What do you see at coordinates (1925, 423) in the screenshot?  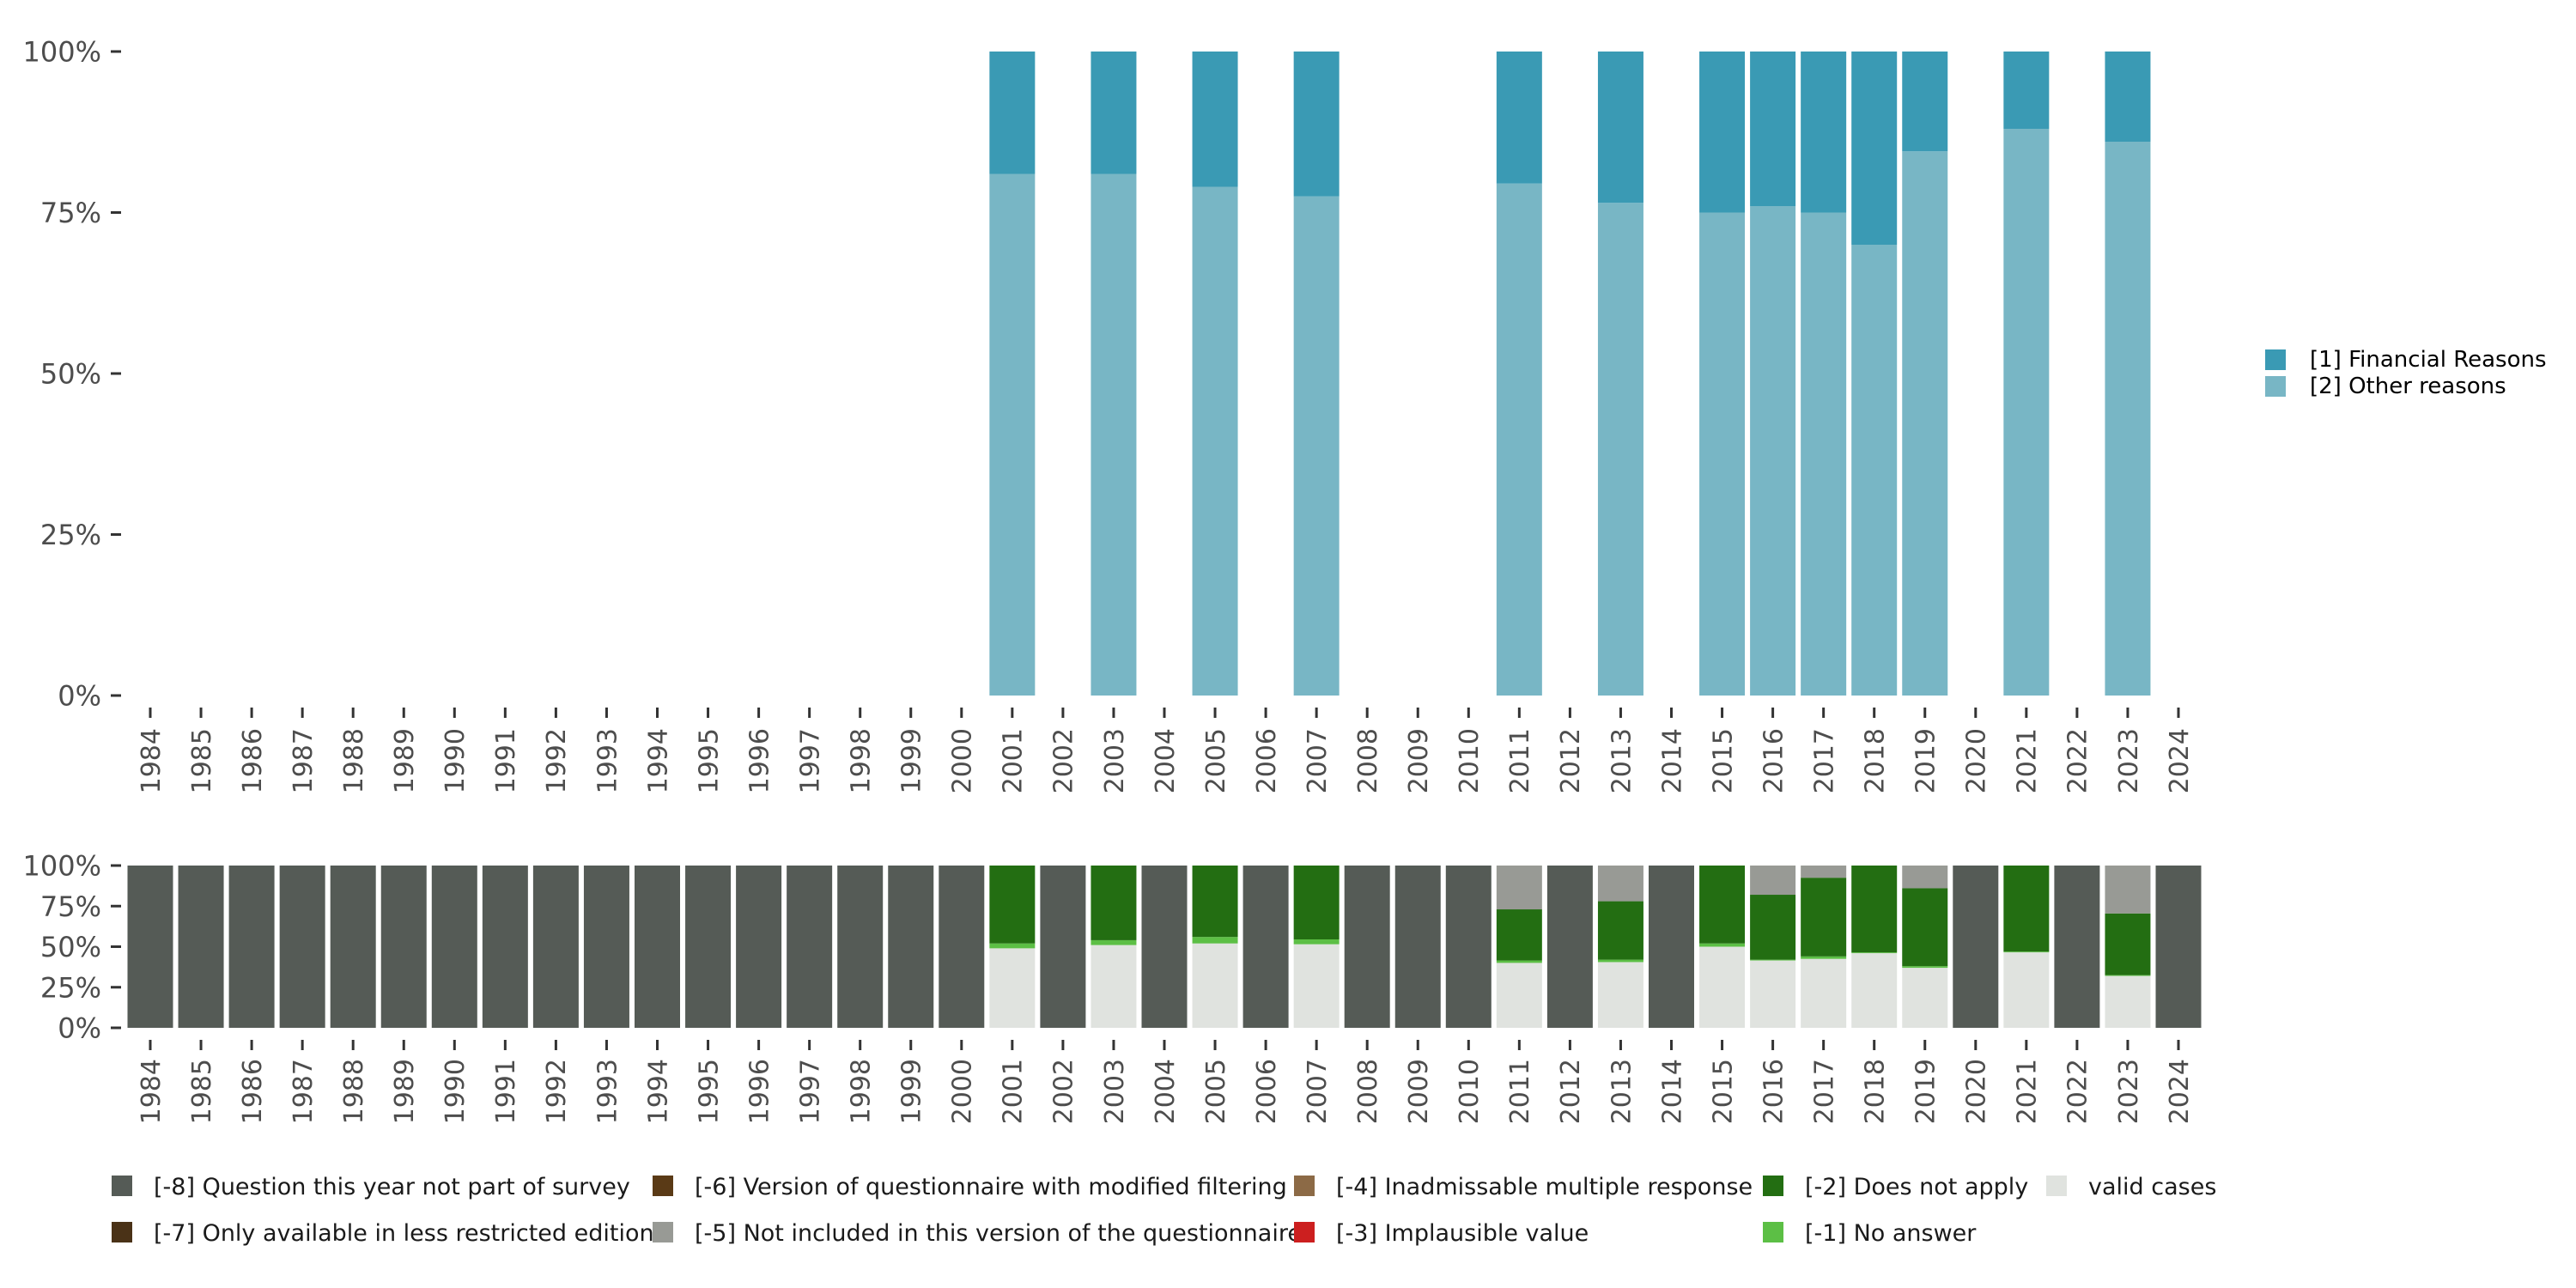 I see `bar-segment-2019-s0` at bounding box center [1925, 423].